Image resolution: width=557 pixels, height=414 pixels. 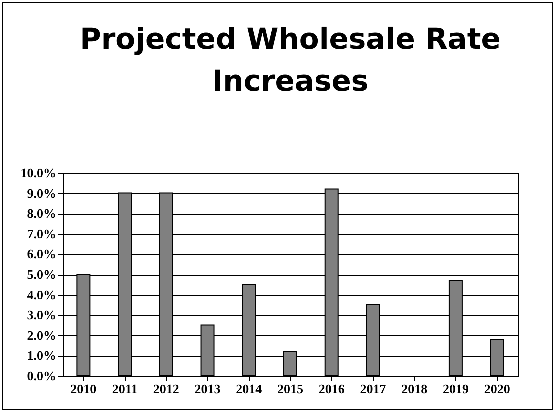 What do you see at coordinates (41, 254) in the screenshot?
I see `y-tick-label: 6.0%` at bounding box center [41, 254].